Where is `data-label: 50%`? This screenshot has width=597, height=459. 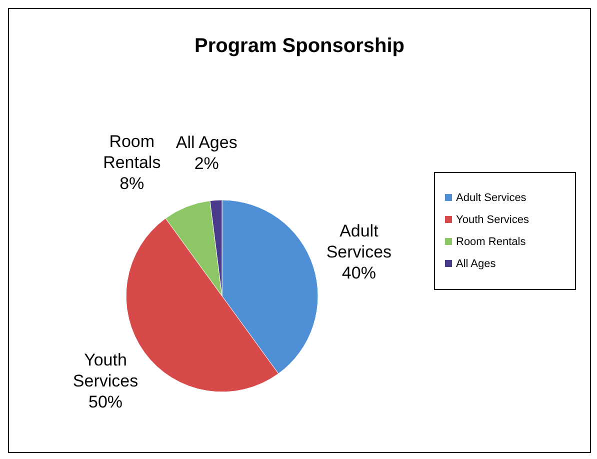 data-label: 50% is located at coordinates (105, 402).